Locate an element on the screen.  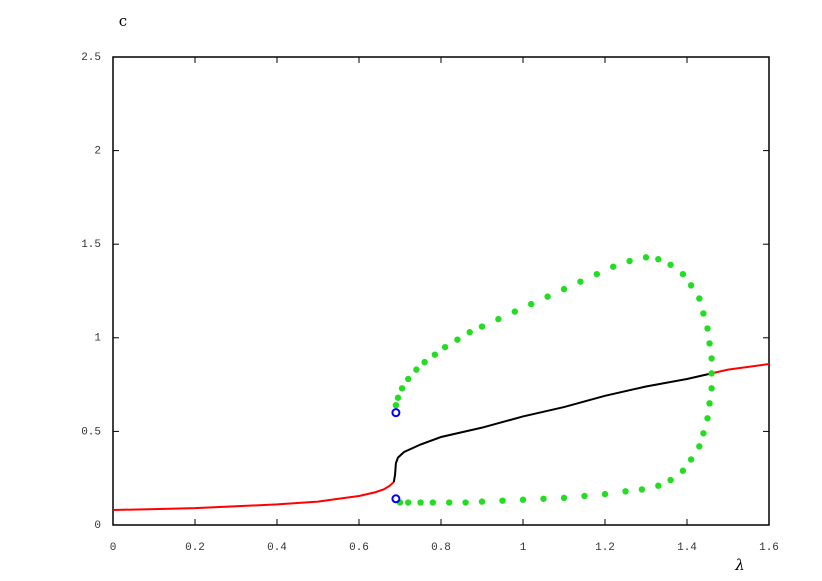
x-tick-label: 0.2 is located at coordinates (195, 548).